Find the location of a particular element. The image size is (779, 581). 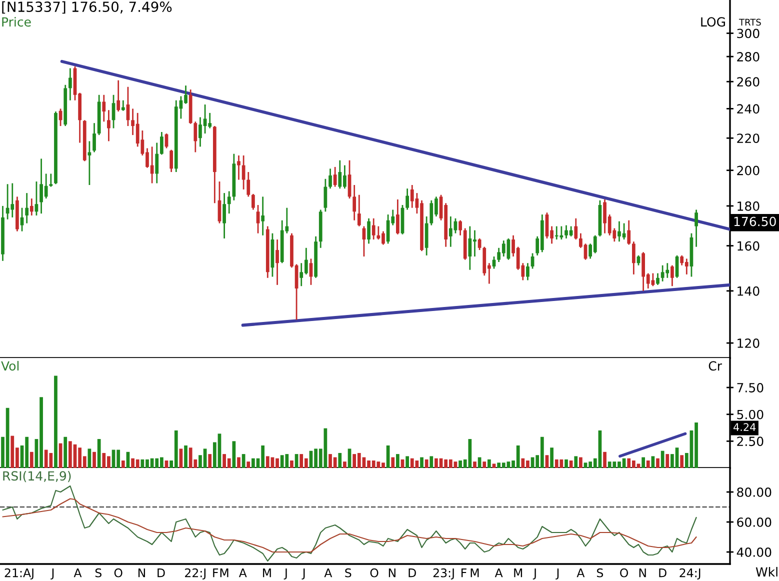

annotation: Cr is located at coordinates (715, 366).